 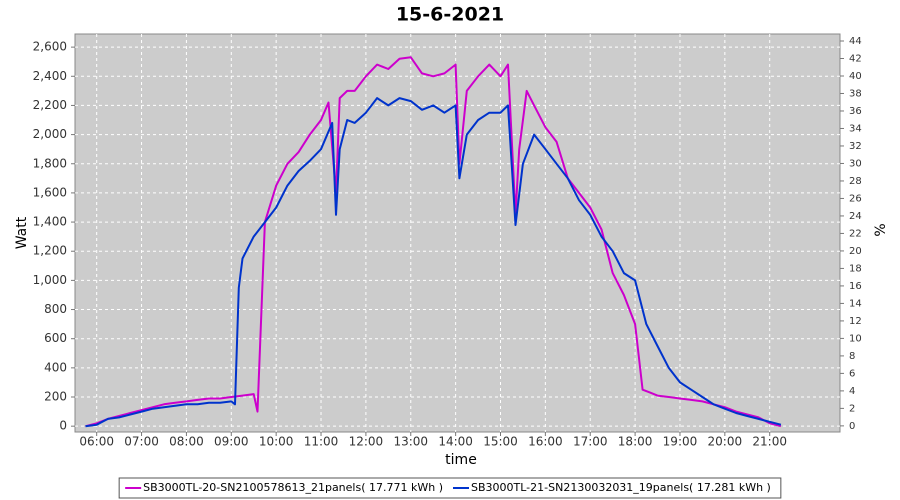 What do you see at coordinates (321, 442) in the screenshot?
I see `x-tick-label: 11:00` at bounding box center [321, 442].